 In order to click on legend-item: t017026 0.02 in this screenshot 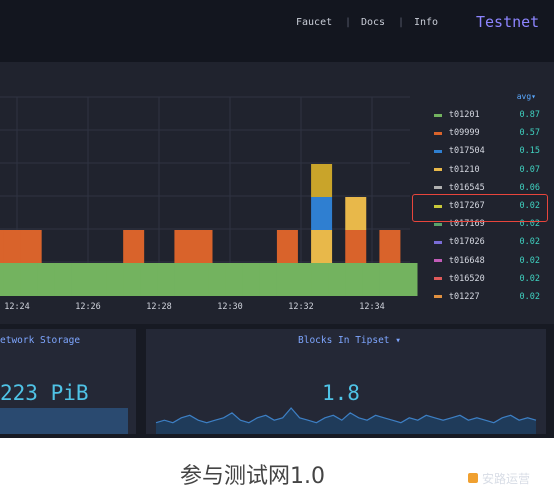, I will do `click(484, 242)`.